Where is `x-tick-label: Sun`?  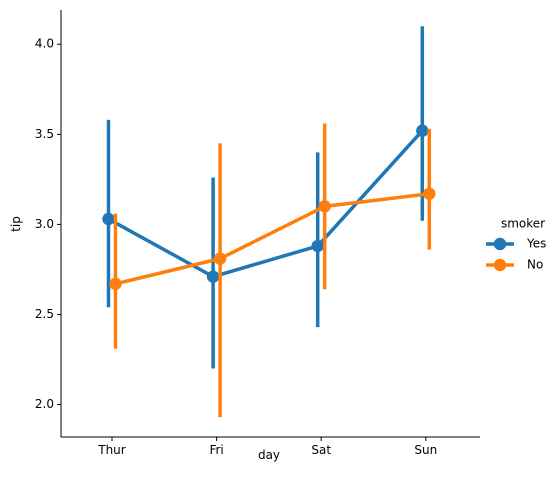 x-tick-label: Sun is located at coordinates (425, 450).